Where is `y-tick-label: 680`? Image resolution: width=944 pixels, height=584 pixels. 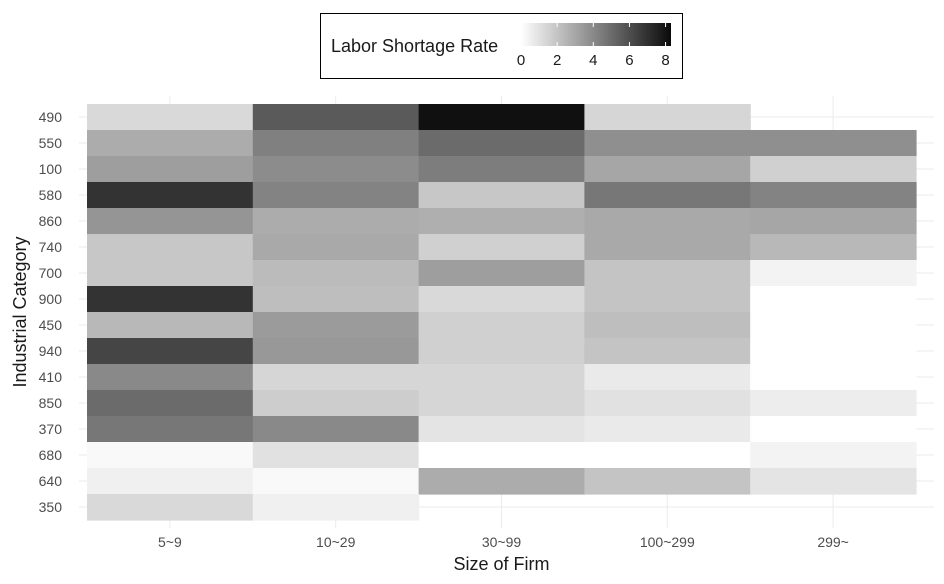 y-tick-label: 680 is located at coordinates (51, 455).